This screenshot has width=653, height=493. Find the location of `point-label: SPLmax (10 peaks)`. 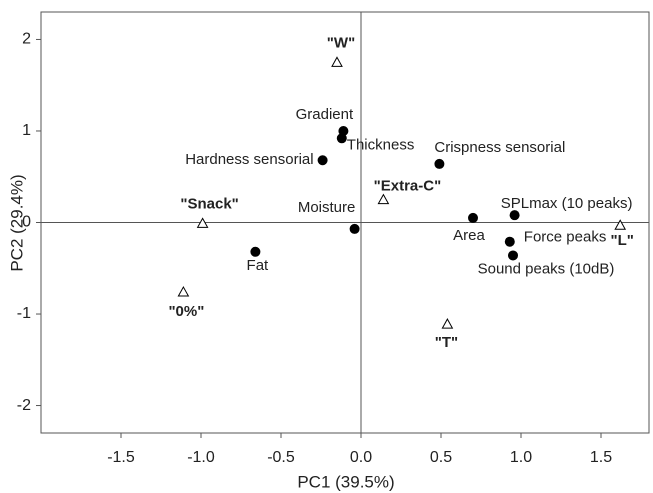

point-label: SPLmax (10 peaks) is located at coordinates (567, 203).